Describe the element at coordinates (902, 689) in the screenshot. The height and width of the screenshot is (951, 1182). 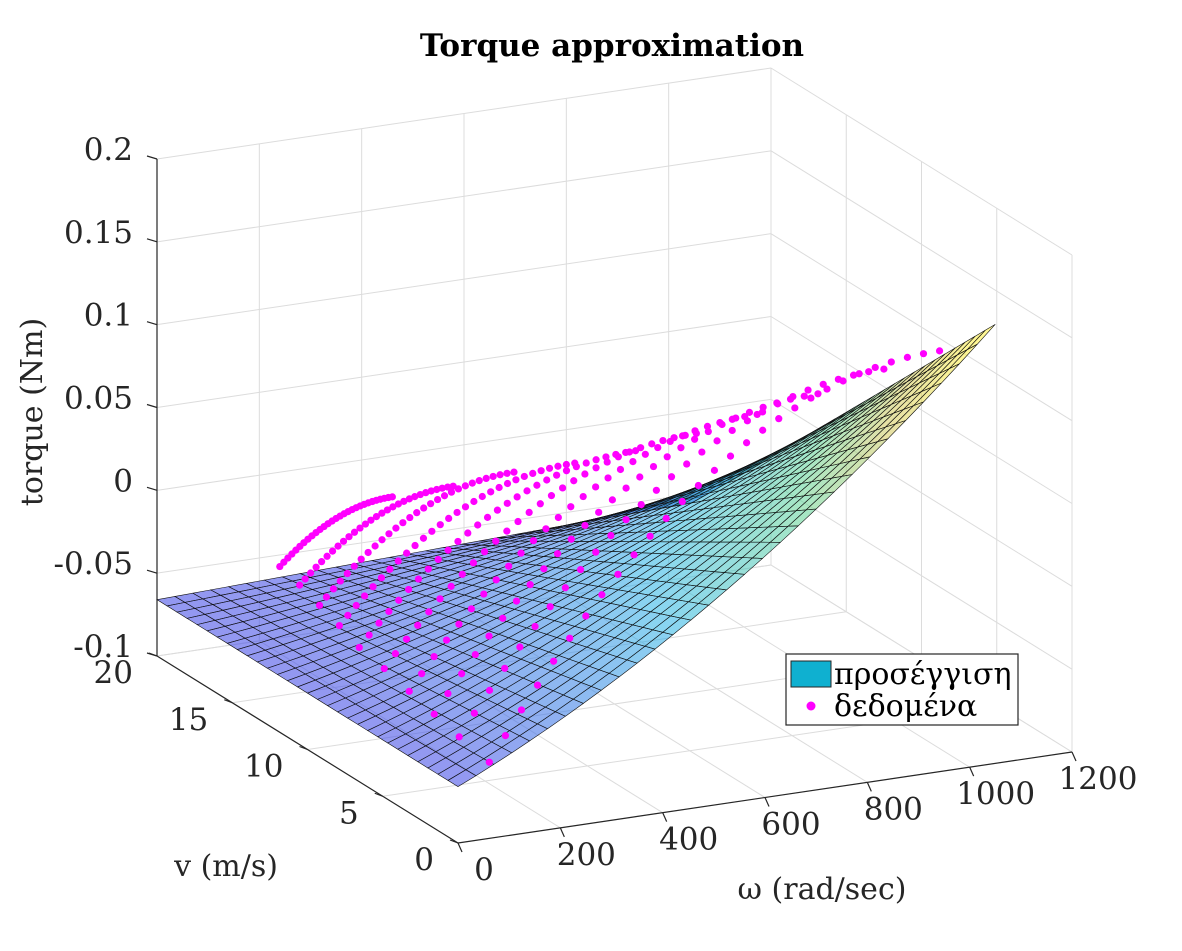
I see `legend: προσέγγιση δεδομένα` at that location.